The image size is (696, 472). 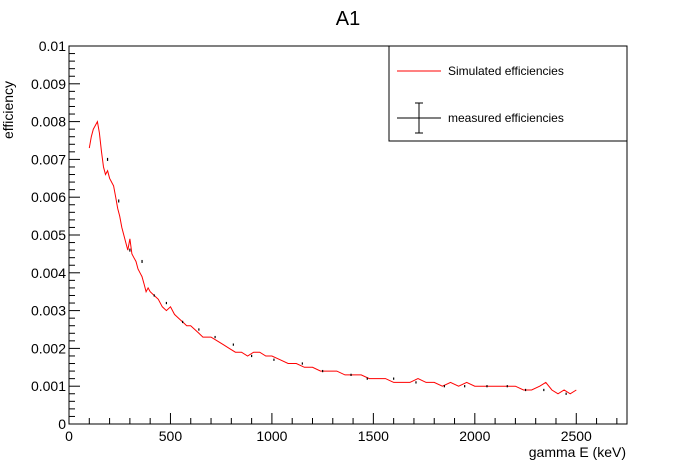 I want to click on x-axis-ticks: 0 500 1000 1500 2000 2500, so click(x=341, y=428).